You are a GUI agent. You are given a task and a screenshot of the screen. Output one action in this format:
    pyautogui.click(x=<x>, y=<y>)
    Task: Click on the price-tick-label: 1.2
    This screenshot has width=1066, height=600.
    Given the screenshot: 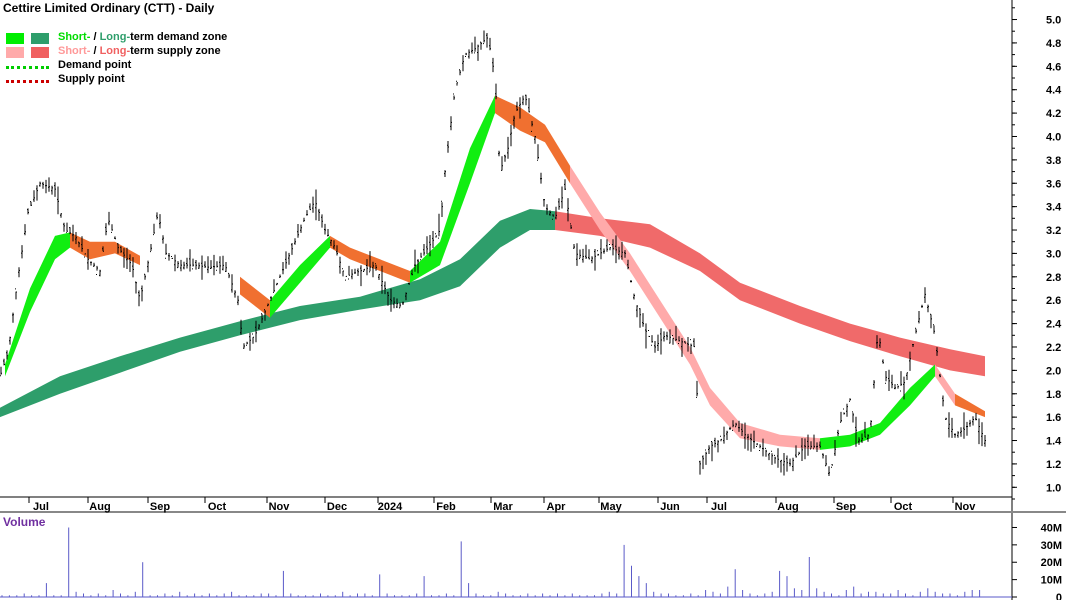 What is the action you would take?
    pyautogui.click(x=1053, y=465)
    